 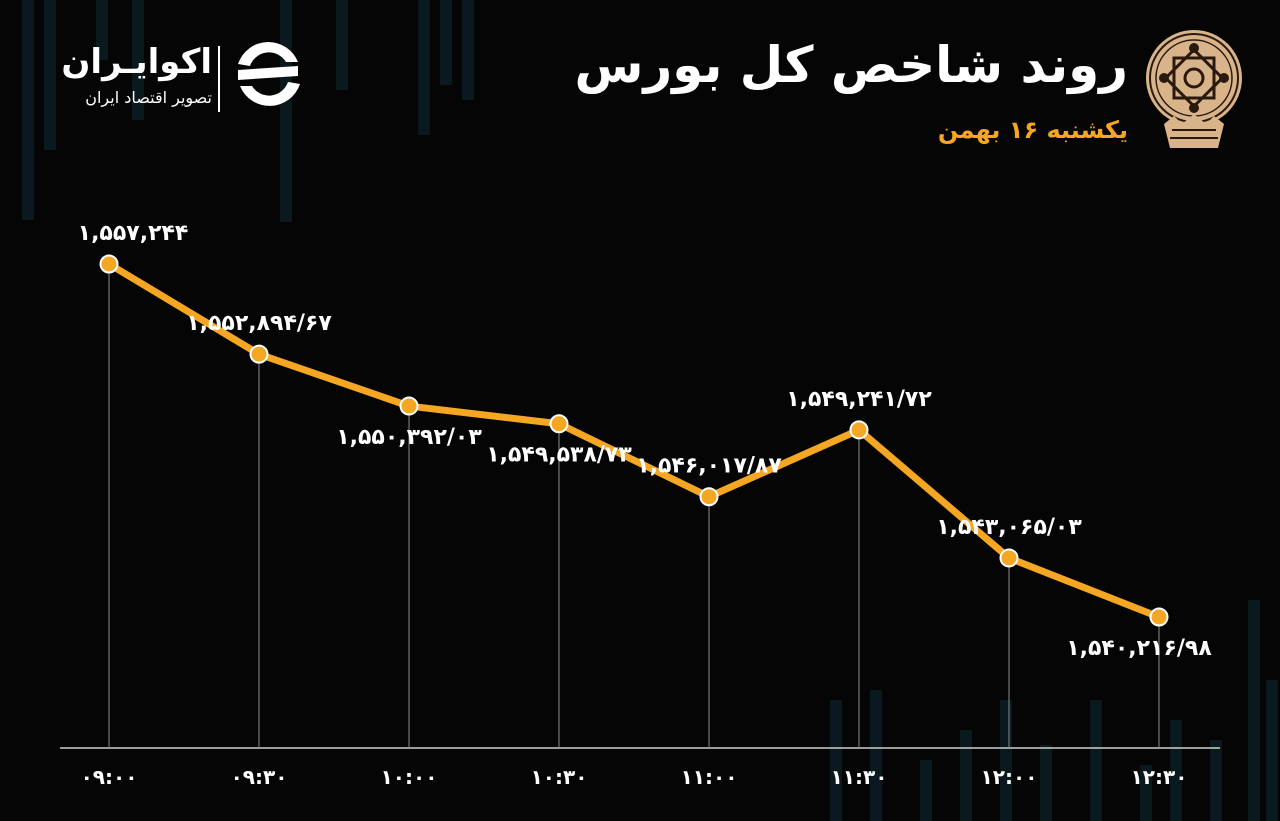 I want to click on data-label: ۱,۵۴۰,۲۱۶/۹۸, so click(x=1139, y=648).